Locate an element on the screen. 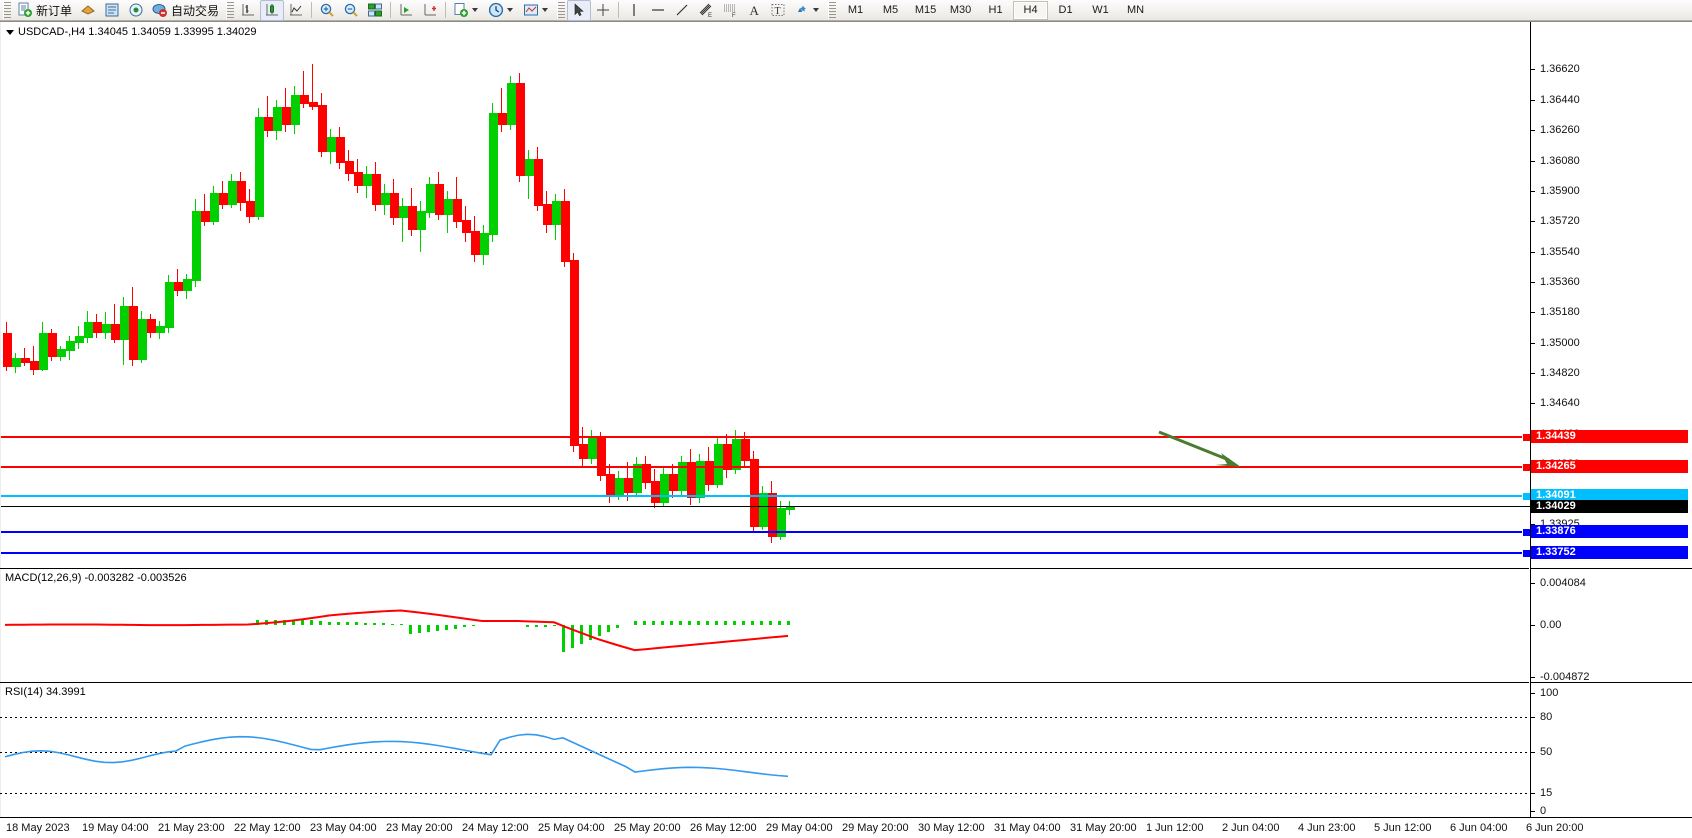 The image size is (1692, 838). candlestick-chart-icon is located at coordinates (272, 10).